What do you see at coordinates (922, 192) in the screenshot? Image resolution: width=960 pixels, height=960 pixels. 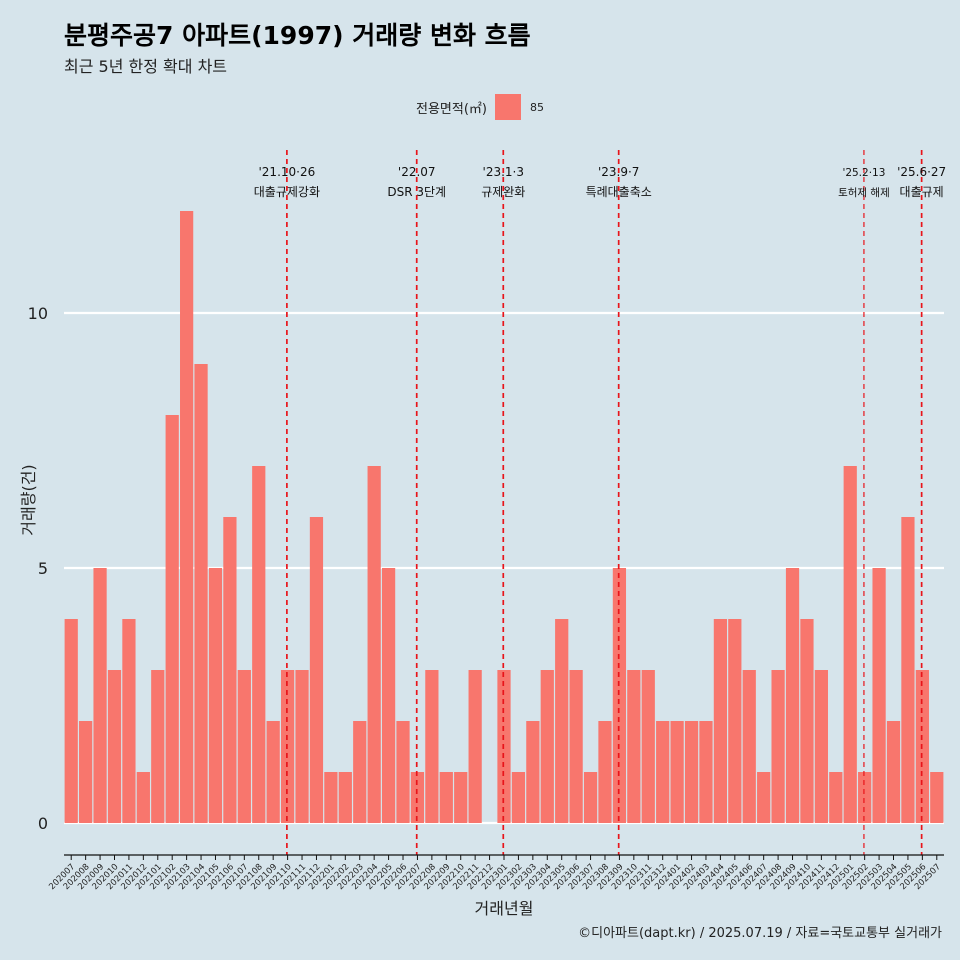 I see `annotation-label: 대출규제` at bounding box center [922, 192].